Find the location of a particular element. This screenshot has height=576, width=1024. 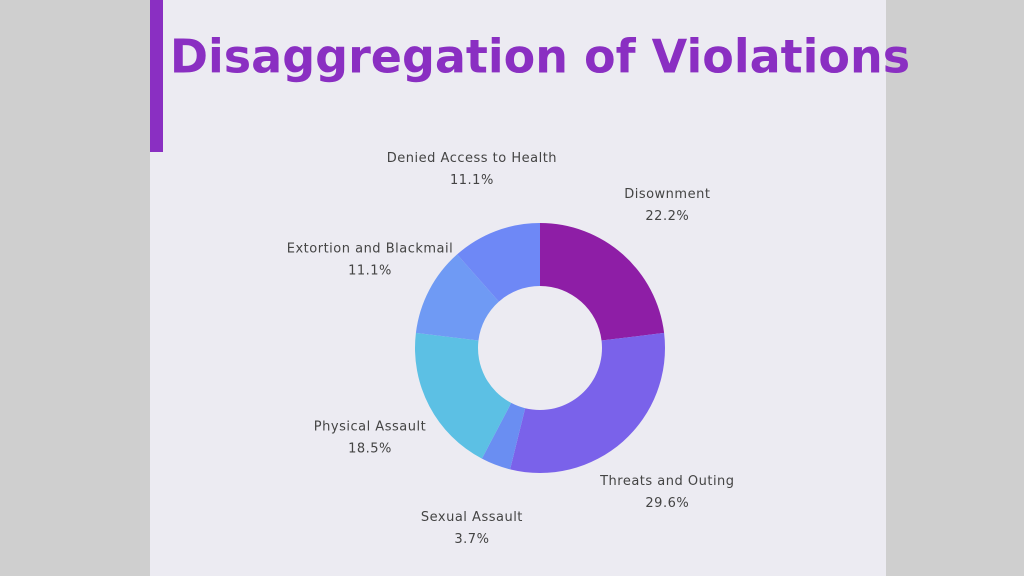

slice-value: 29.6% is located at coordinates (667, 503).